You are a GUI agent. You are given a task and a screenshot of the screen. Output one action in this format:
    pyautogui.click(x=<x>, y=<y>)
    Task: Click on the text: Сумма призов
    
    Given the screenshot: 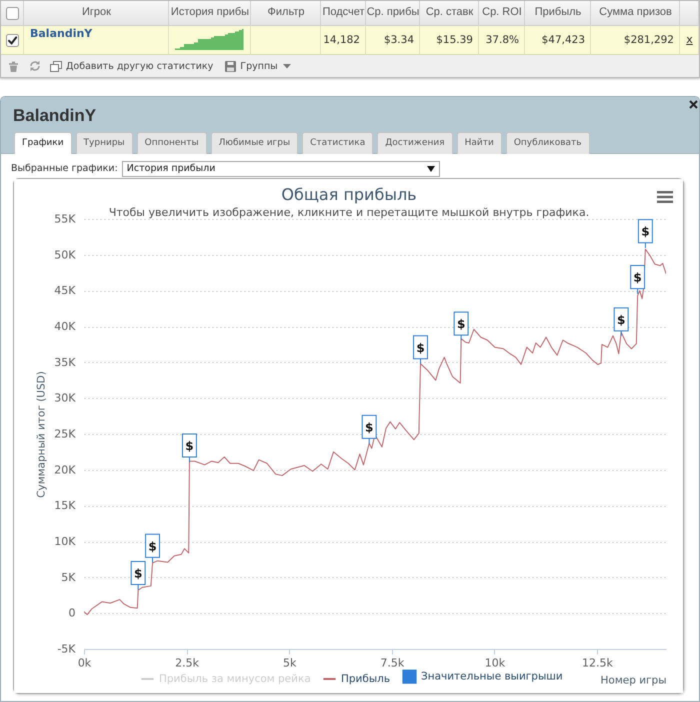 What is the action you would take?
    pyautogui.click(x=635, y=13)
    